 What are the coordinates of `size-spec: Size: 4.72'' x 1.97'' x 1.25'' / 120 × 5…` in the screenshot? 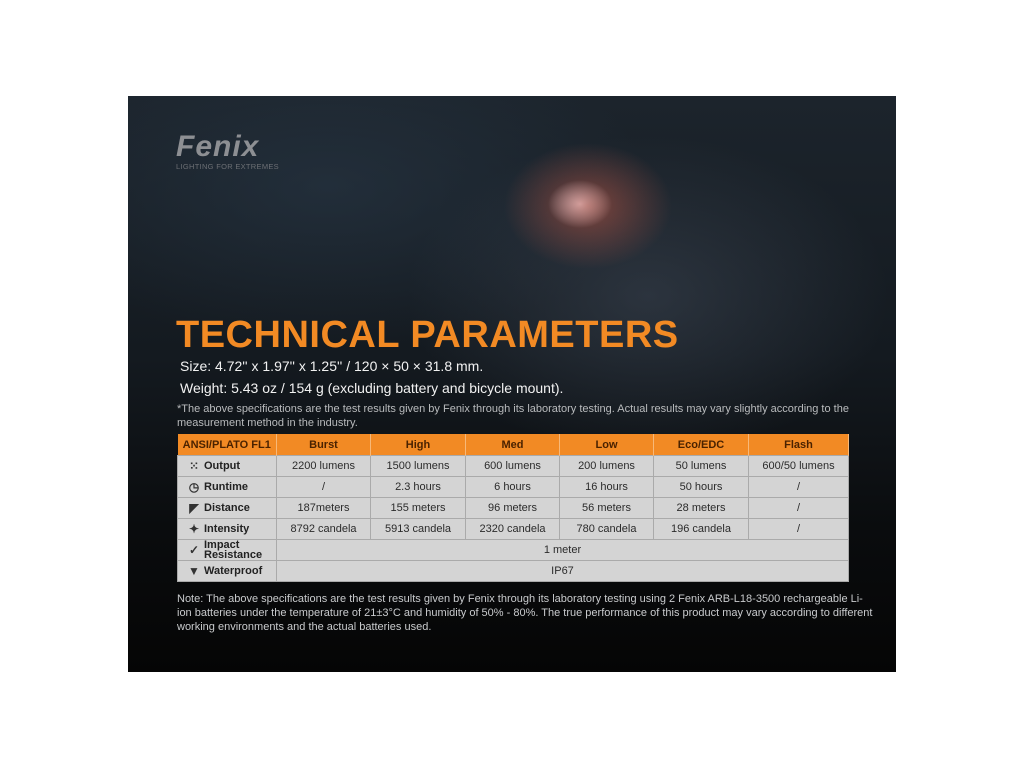 It's located at (332, 366).